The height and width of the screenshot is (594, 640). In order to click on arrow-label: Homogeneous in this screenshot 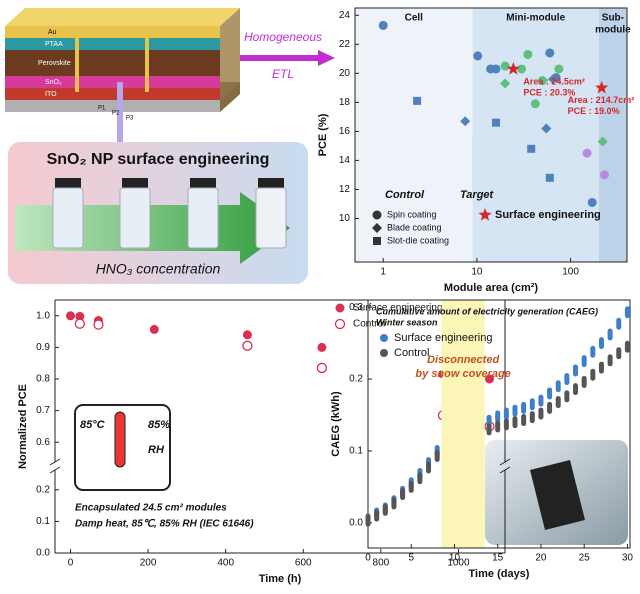, I will do `click(283, 37)`.